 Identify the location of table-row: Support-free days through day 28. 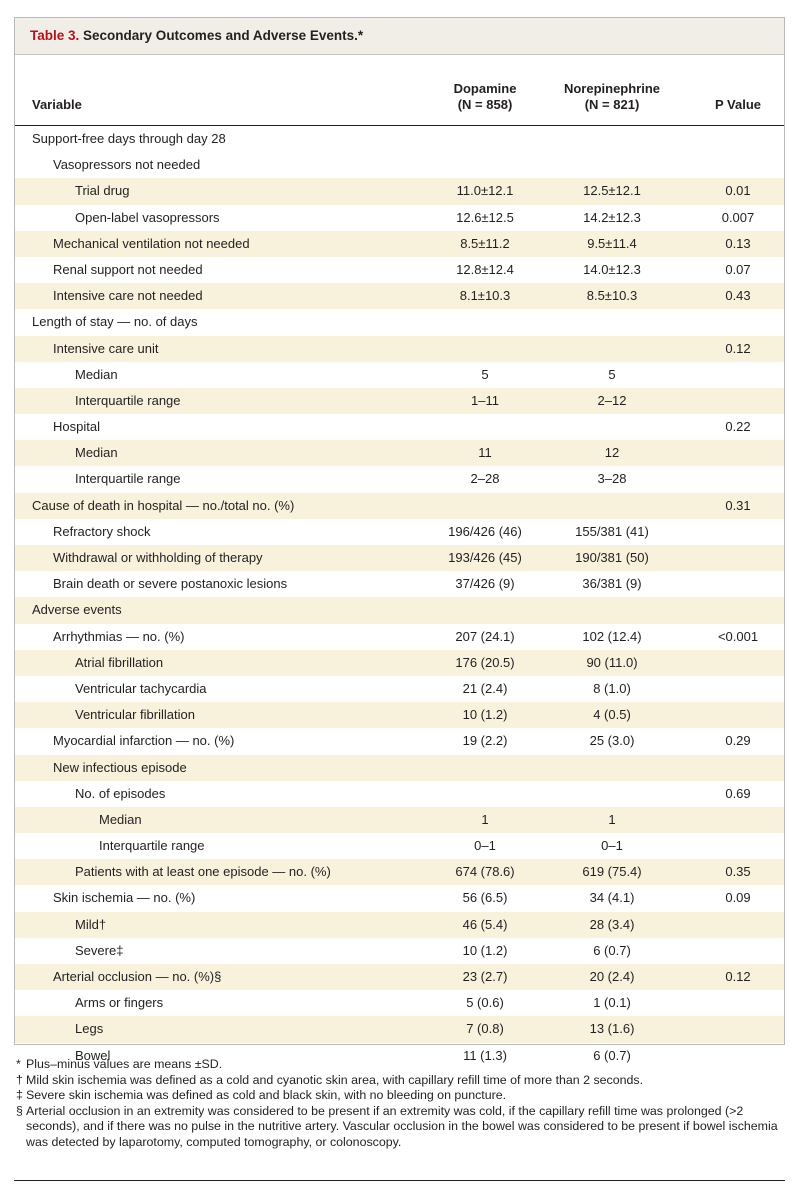
(399, 139).